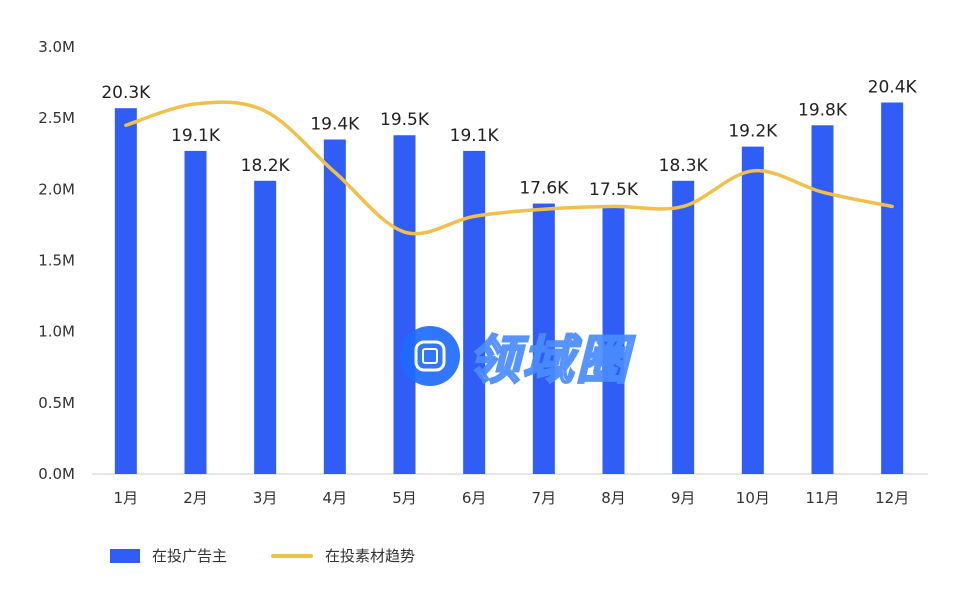 The height and width of the screenshot is (597, 960). I want to click on x-tick-label: 5月, so click(404, 498).